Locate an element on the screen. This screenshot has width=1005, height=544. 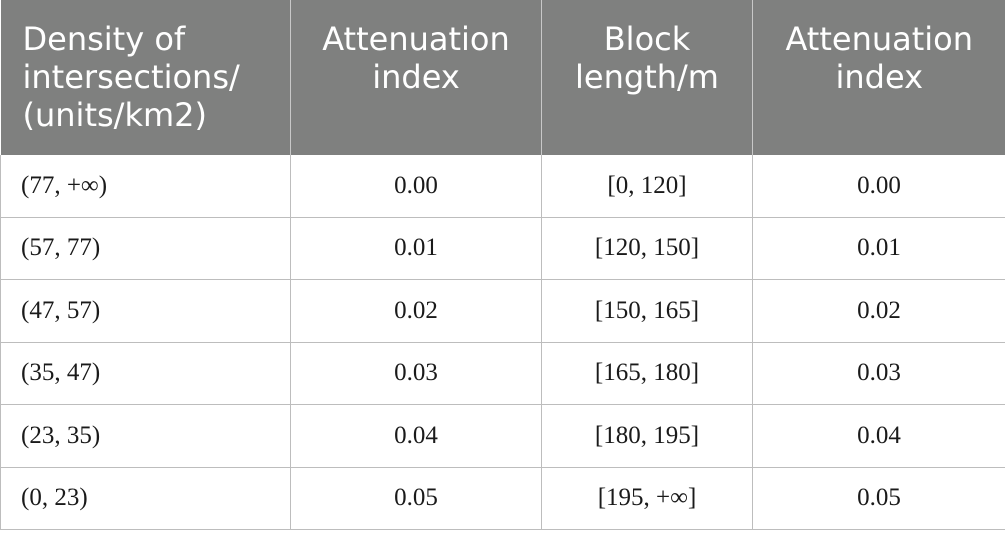
table-row: (77, +∞) 0.00 [0, 120] 0.00 is located at coordinates (502, 186).